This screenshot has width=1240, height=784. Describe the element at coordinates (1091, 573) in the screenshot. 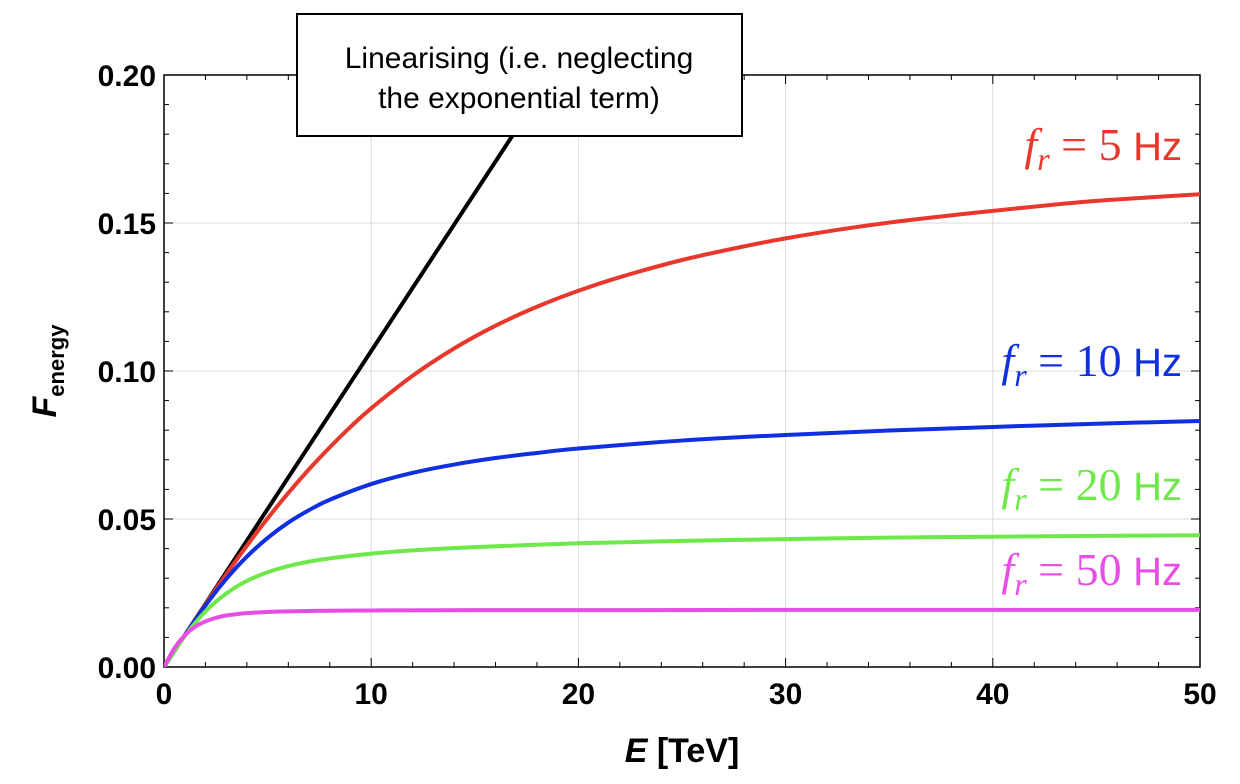

I see `series-label-fr-50hz: fr = 50 Hz` at that location.